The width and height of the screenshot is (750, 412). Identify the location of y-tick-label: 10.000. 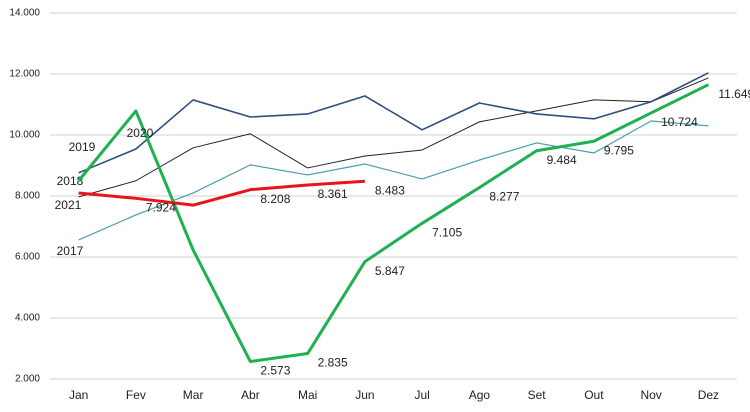
(24, 135).